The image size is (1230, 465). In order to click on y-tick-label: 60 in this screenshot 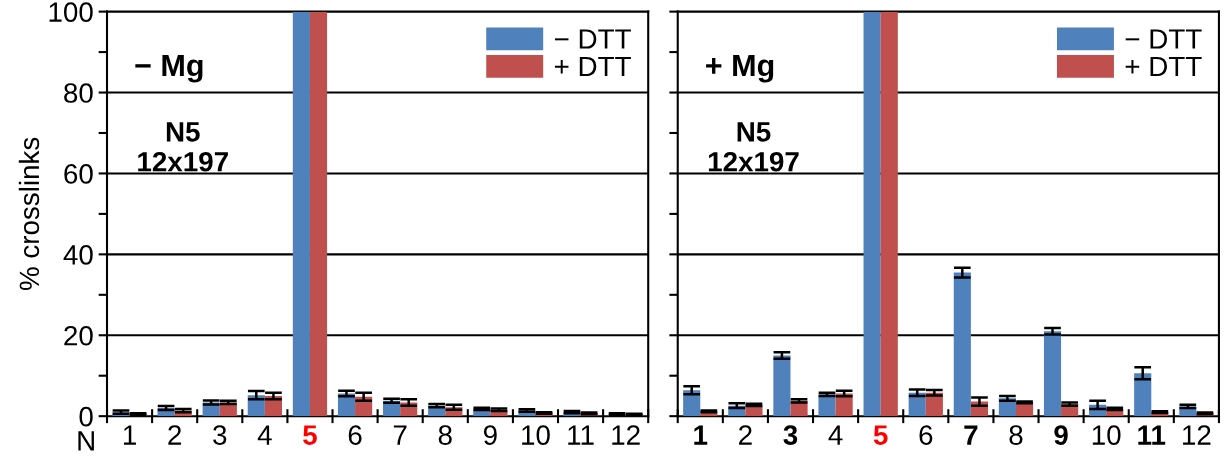, I will do `click(78, 174)`.